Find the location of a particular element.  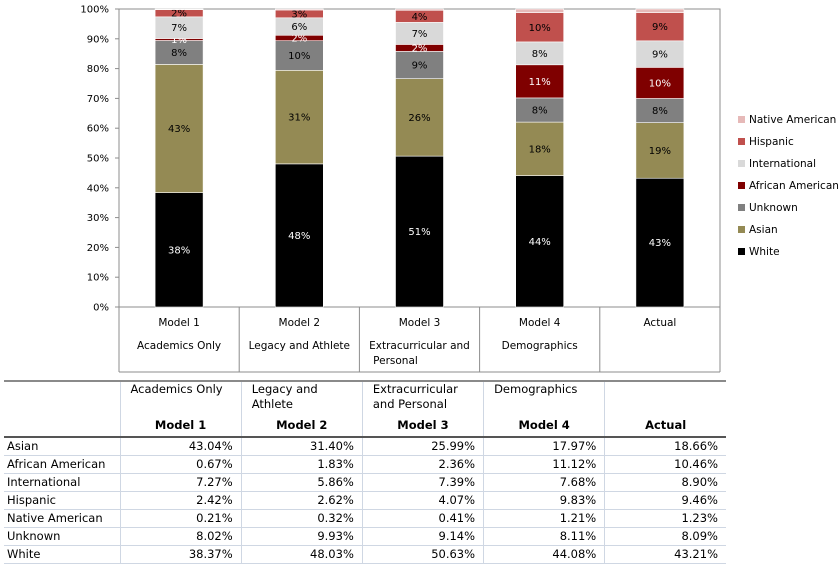

table-cell: 1.83% is located at coordinates (301, 464).